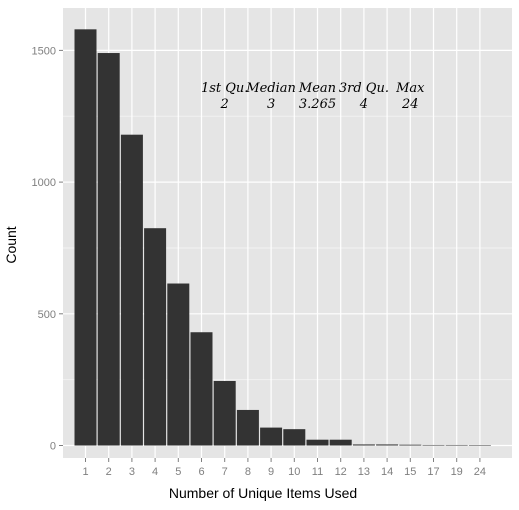  What do you see at coordinates (132, 472) in the screenshot?
I see `x-tick-label: 3` at bounding box center [132, 472].